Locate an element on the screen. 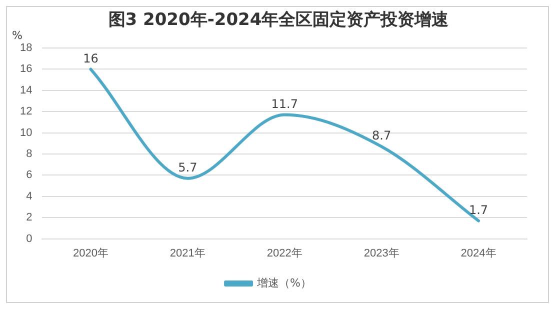  y-tick-label: 12 is located at coordinates (26, 112).